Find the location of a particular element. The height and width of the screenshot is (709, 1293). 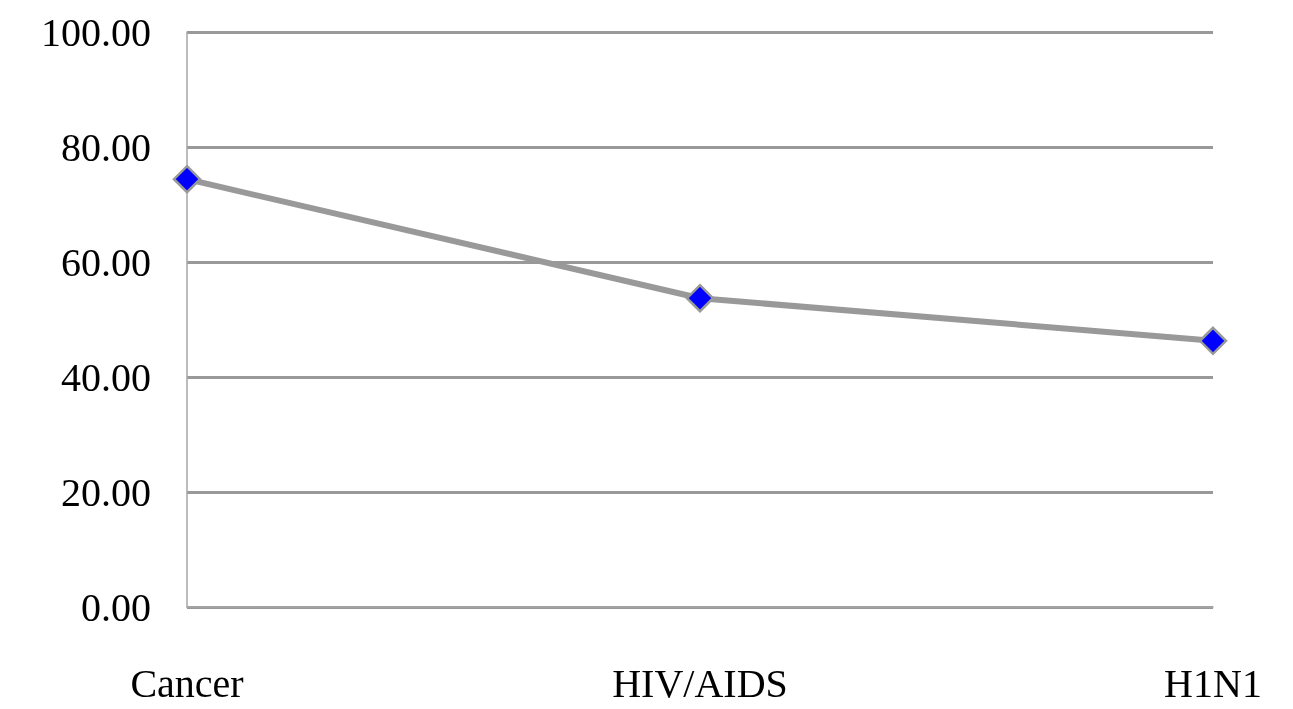

y-tick-label: 20.00 is located at coordinates (106, 492).